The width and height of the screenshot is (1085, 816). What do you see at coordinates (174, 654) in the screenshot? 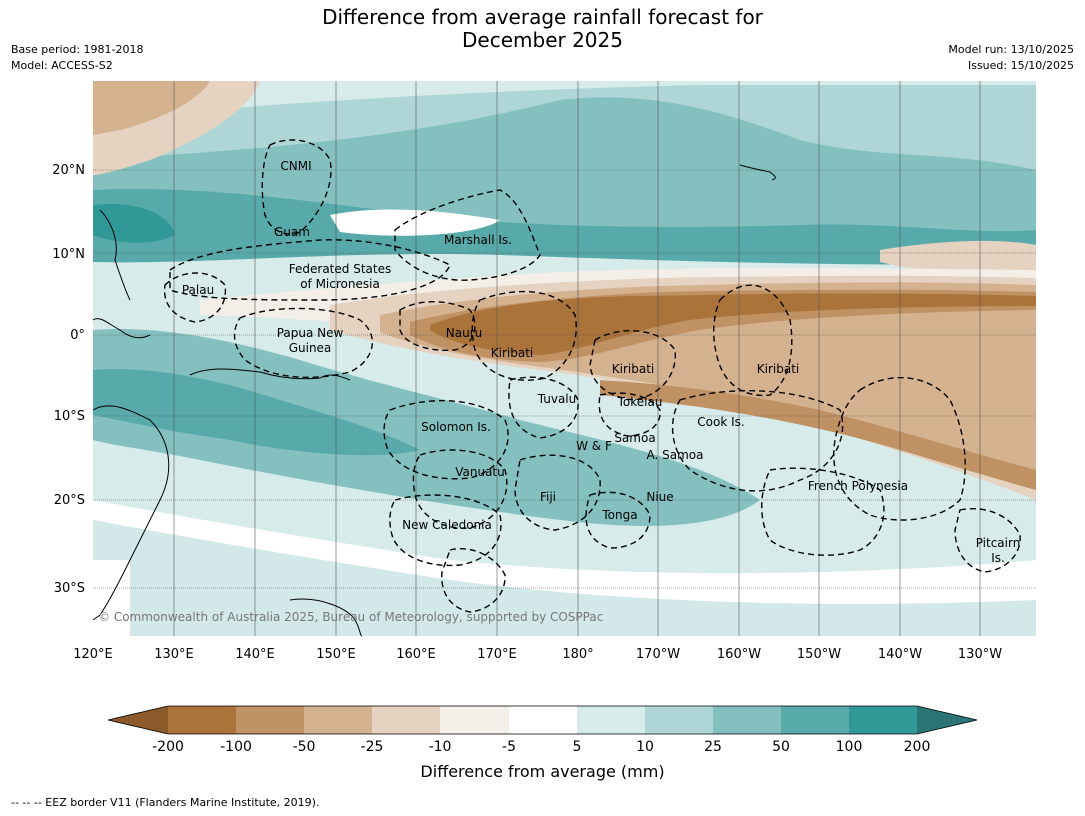
I see `lon-label: 130°E` at bounding box center [174, 654].